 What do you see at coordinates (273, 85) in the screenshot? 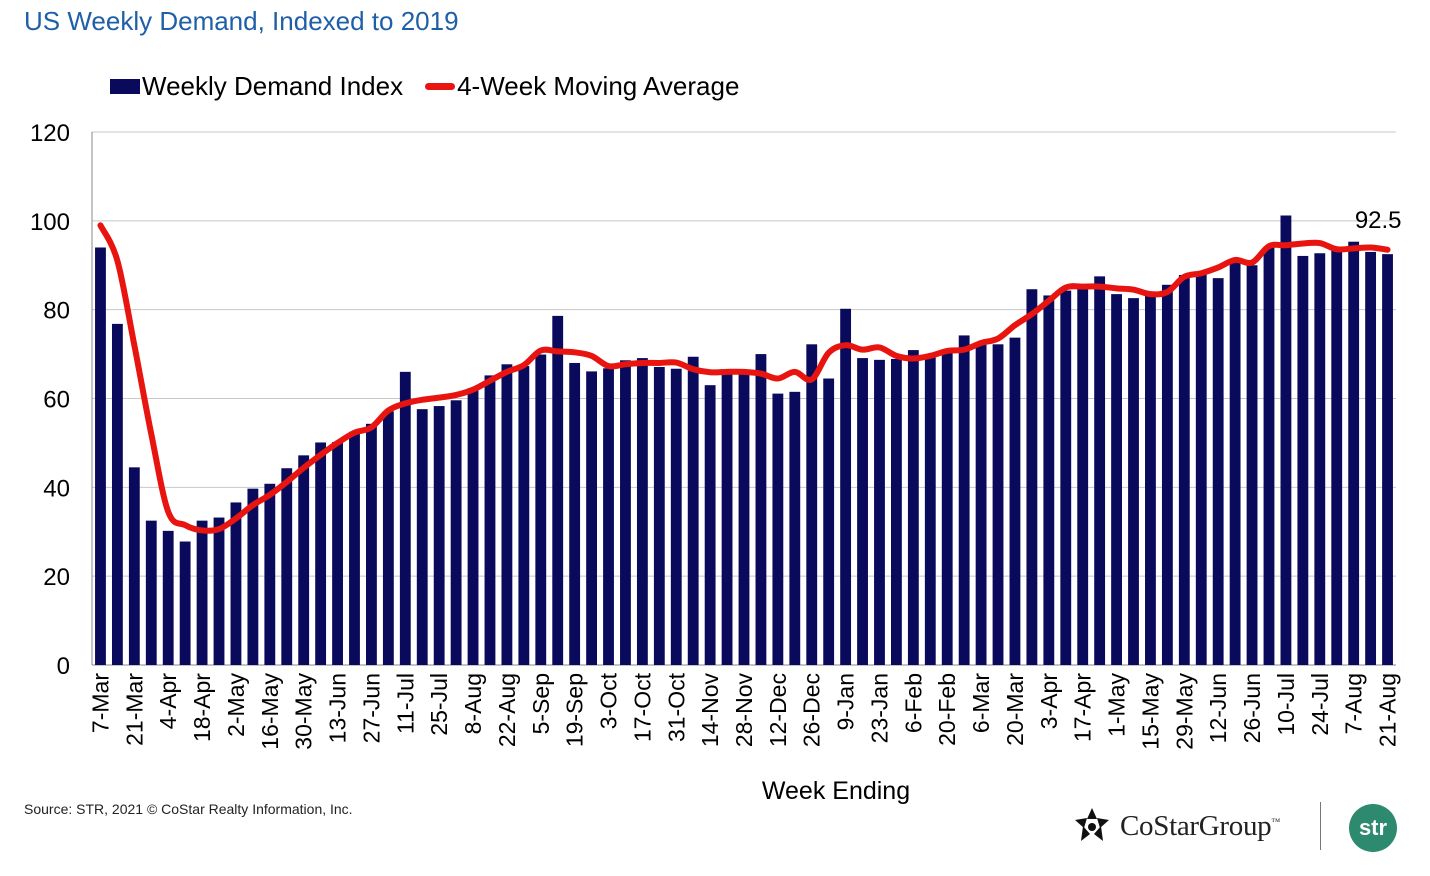
I see `legend-bar-label: Weekly Demand Index` at bounding box center [273, 85].